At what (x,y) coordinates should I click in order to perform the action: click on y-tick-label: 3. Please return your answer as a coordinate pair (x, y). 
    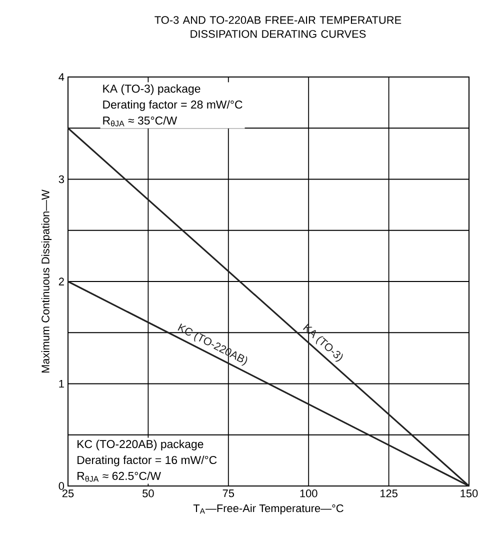
    Looking at the image, I should click on (61, 179).